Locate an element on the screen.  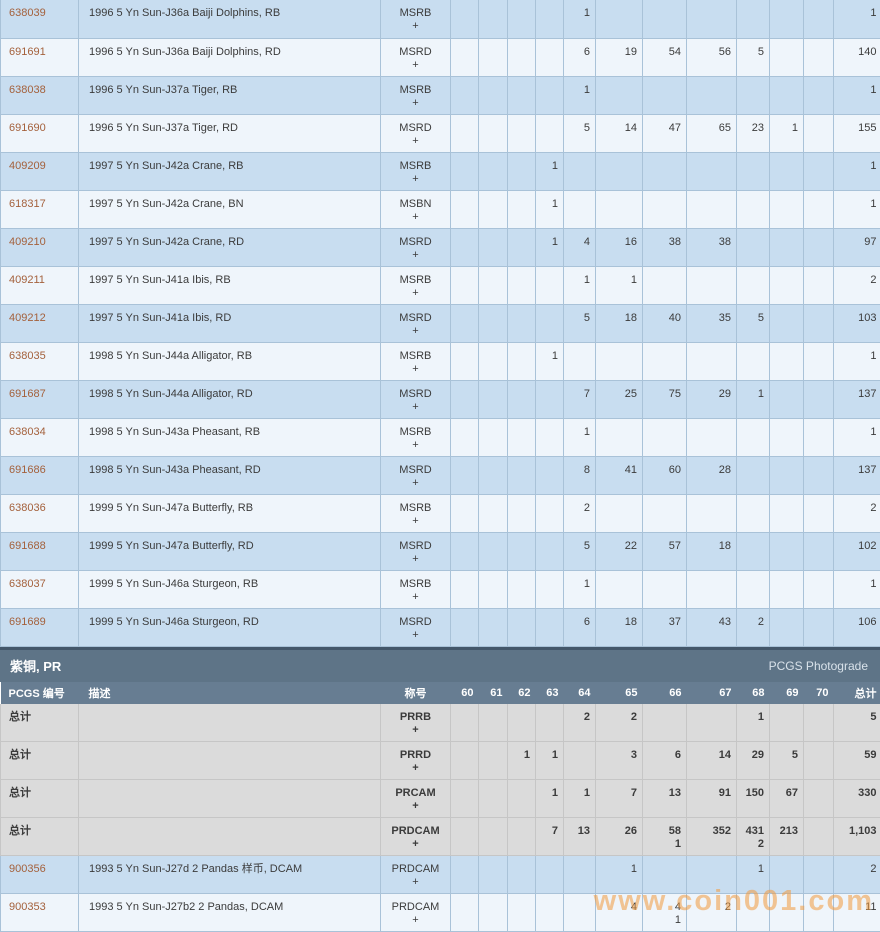
grade-68-cell is located at coordinates (753, 475).